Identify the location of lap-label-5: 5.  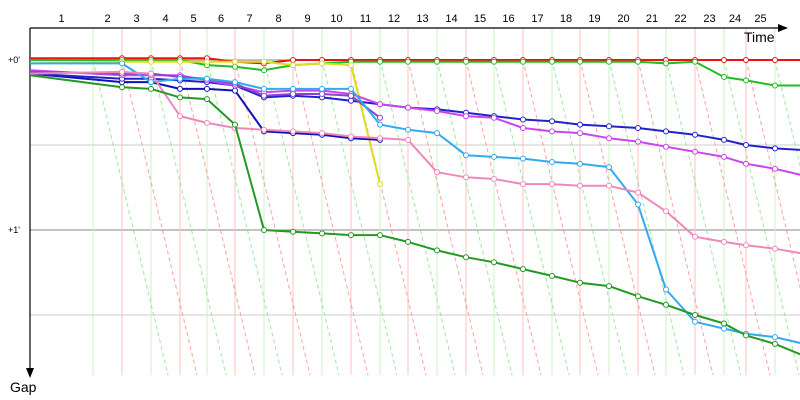
(193, 19).